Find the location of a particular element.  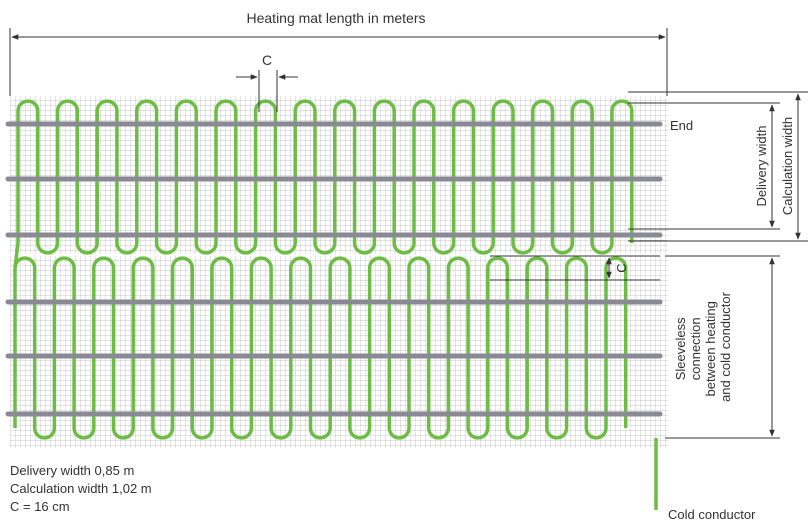

cold-conductor-label: Cold conductor is located at coordinates (712, 514).